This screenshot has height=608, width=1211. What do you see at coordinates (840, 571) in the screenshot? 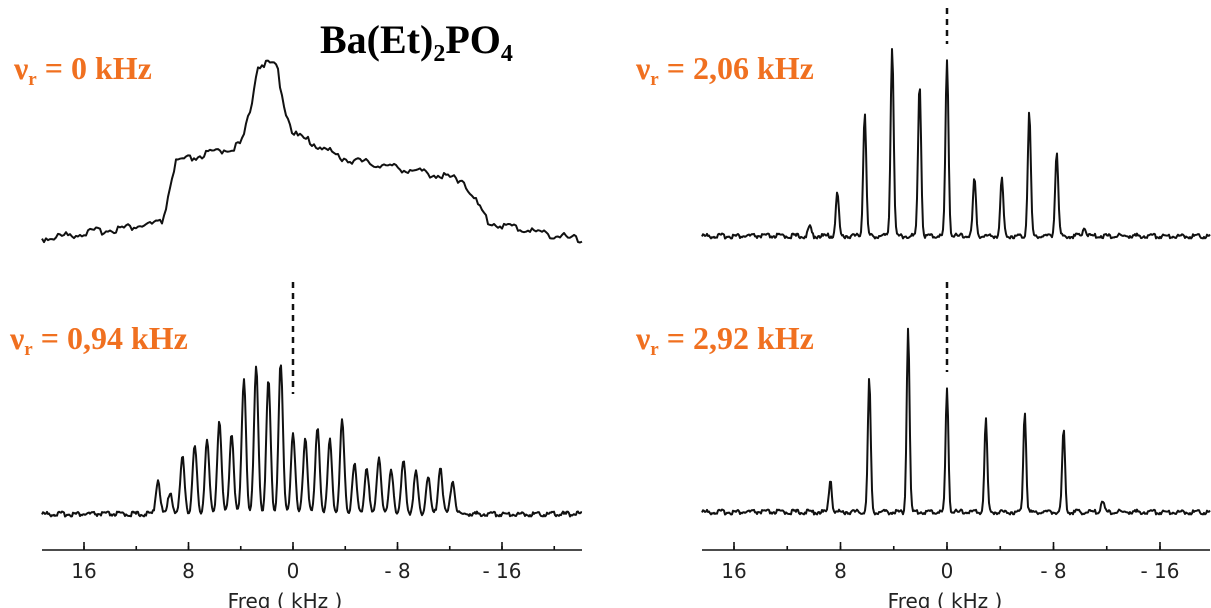
I see `bottom-right-tick-label: 8` at bounding box center [840, 571].